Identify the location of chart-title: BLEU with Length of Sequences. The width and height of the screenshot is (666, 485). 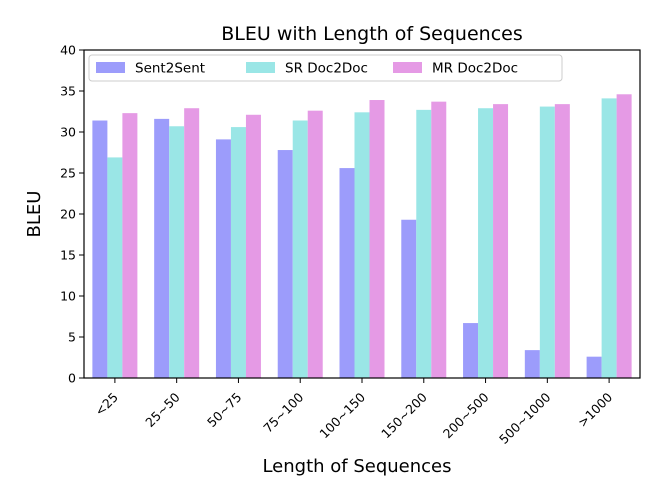
(371, 34).